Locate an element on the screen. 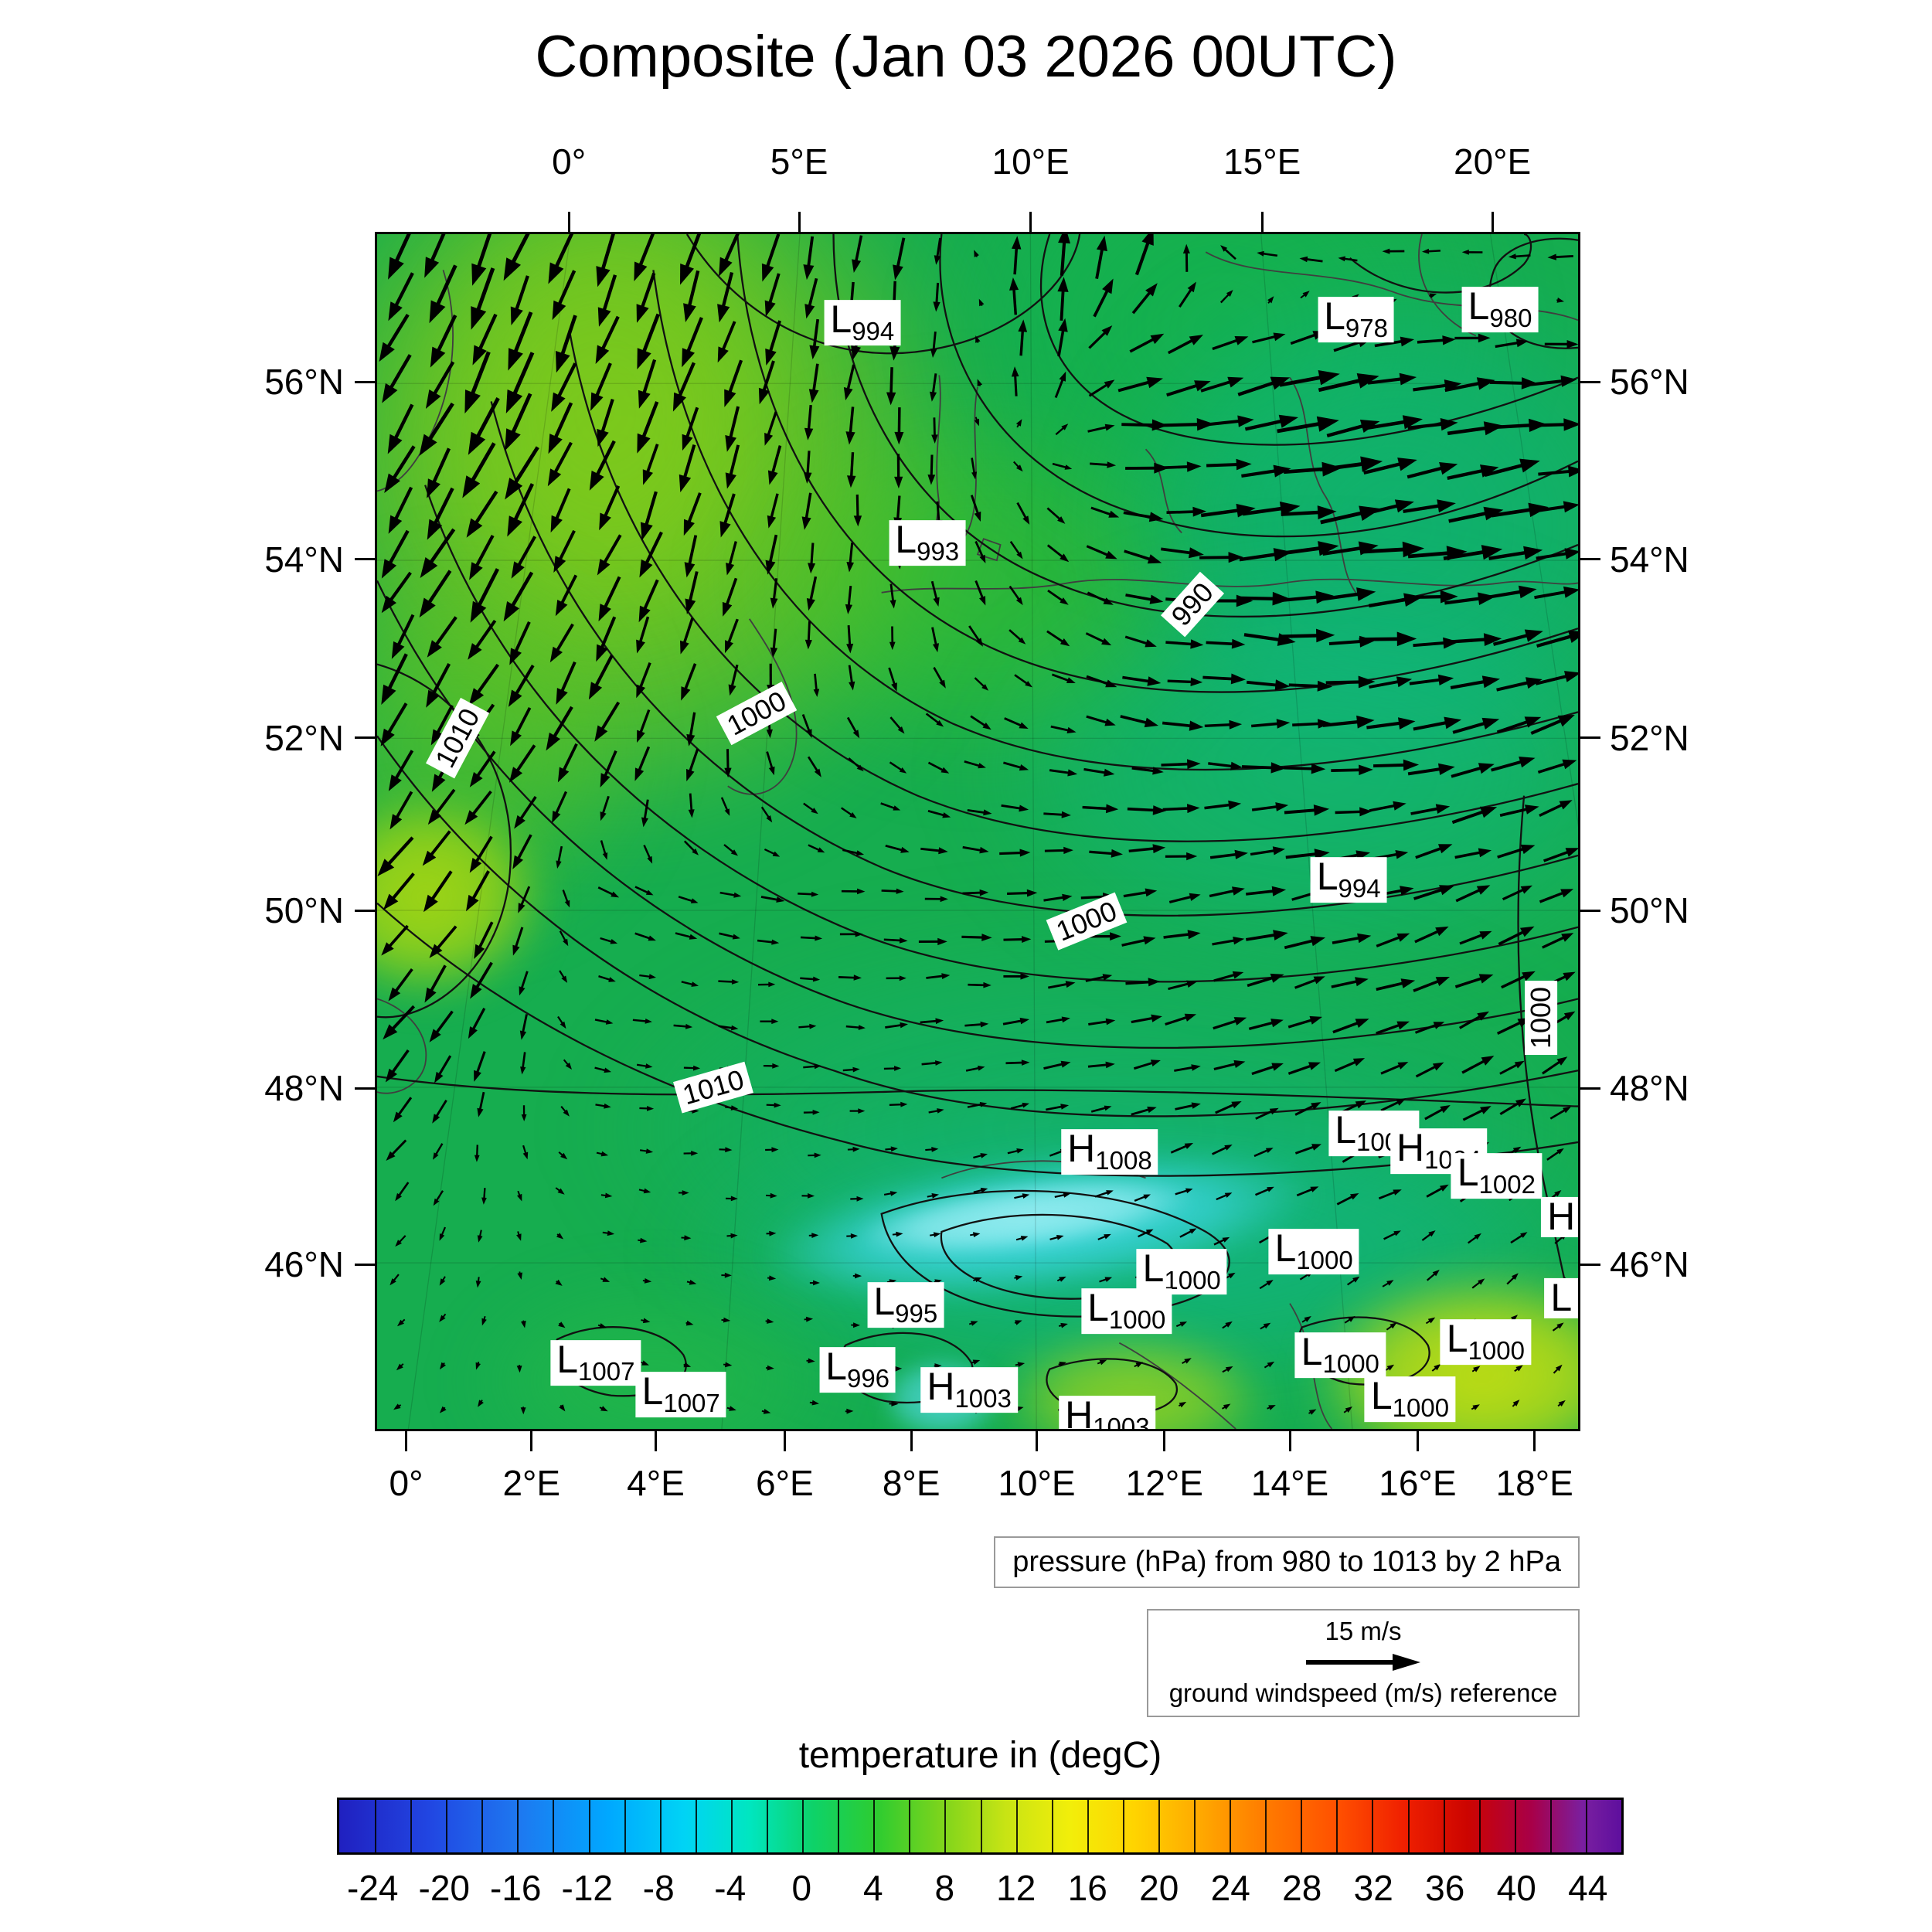 This screenshot has width=1932, height=1932. axis-label-right: 54°N is located at coordinates (1650, 560).